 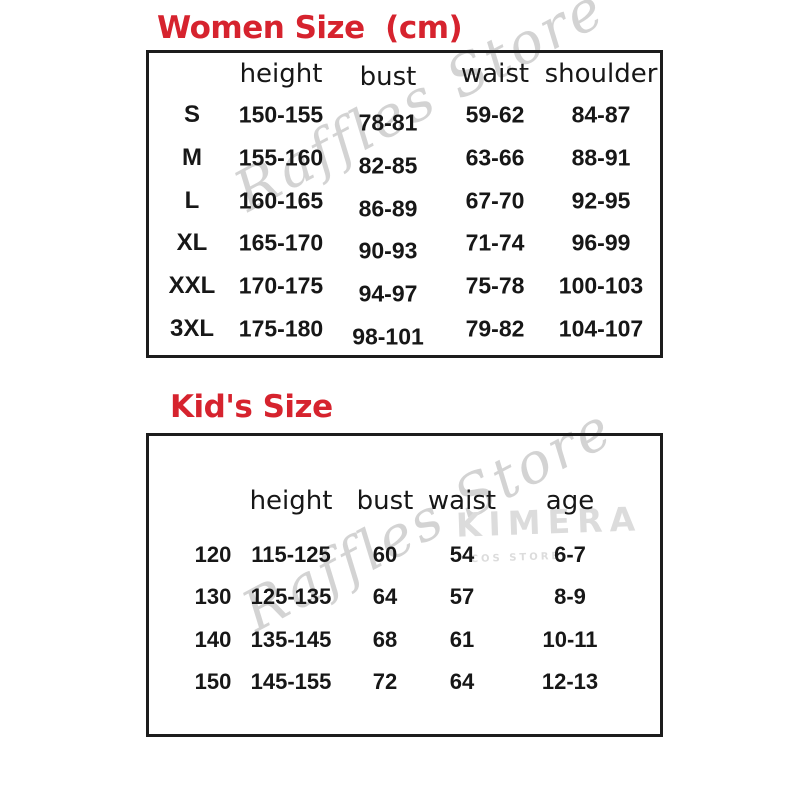 What do you see at coordinates (192, 328) in the screenshot?
I see `size-label: 3XL` at bounding box center [192, 328].